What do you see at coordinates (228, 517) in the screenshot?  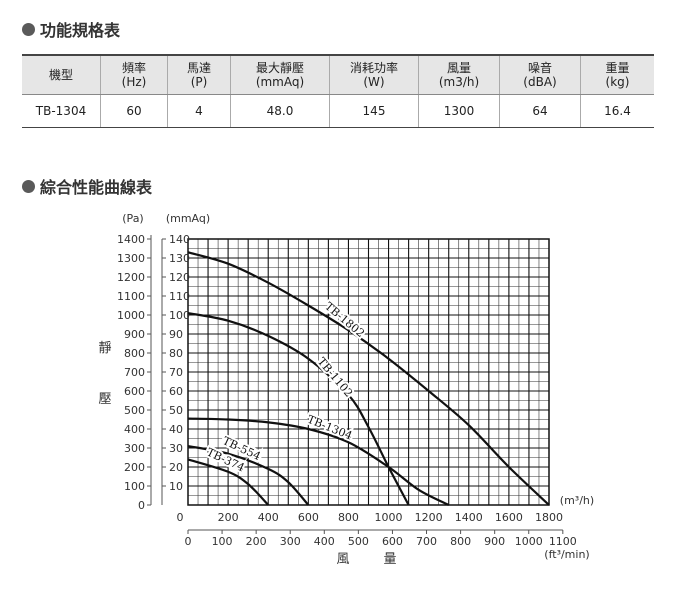 I see `x-tick-label-m3h: 200` at bounding box center [228, 517].